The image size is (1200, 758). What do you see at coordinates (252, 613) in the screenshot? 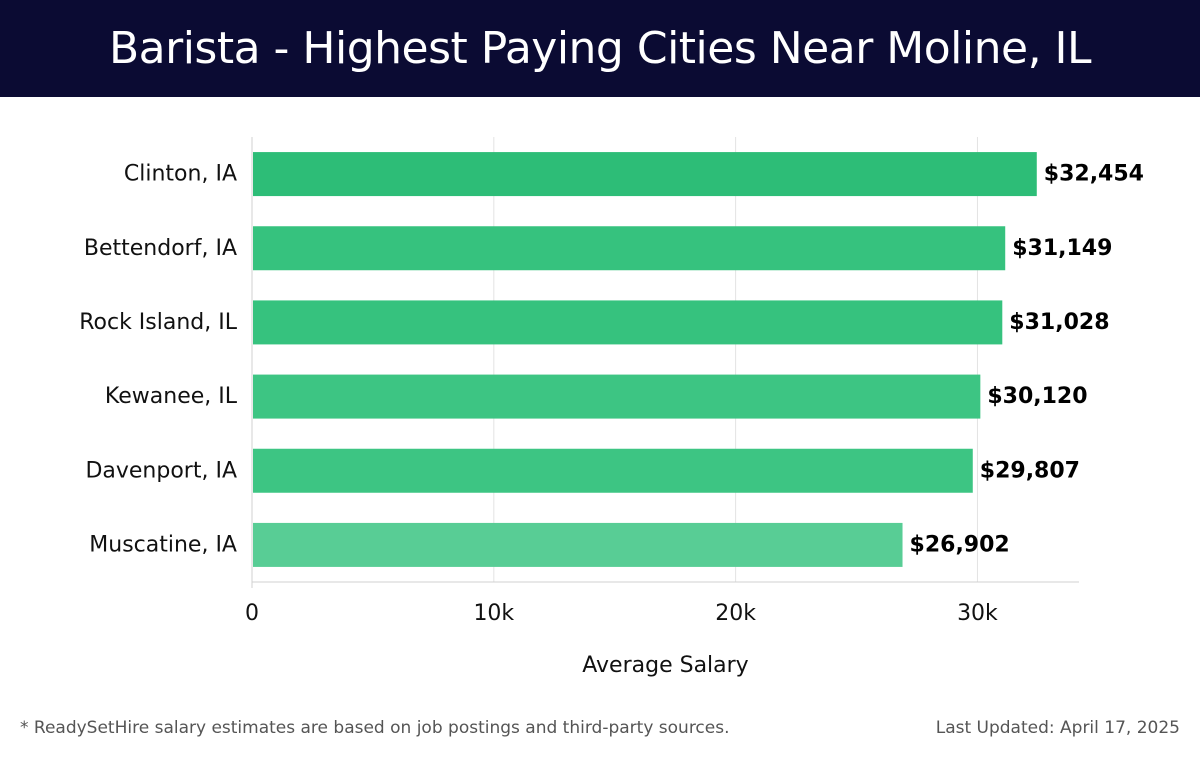
I see `x-tick-label: 0` at bounding box center [252, 613].